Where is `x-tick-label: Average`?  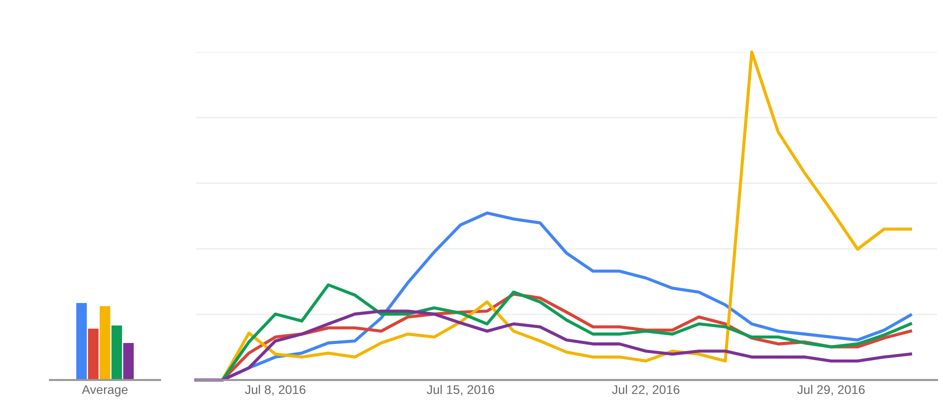 x-tick-label: Average is located at coordinates (105, 391).